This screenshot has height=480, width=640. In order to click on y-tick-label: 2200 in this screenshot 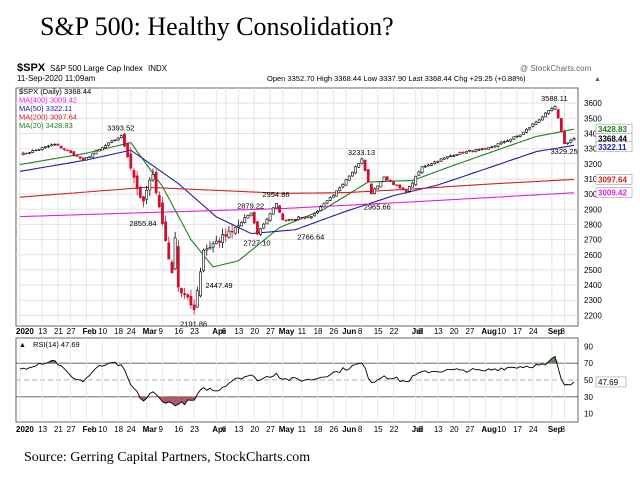, I will do `click(593, 315)`.